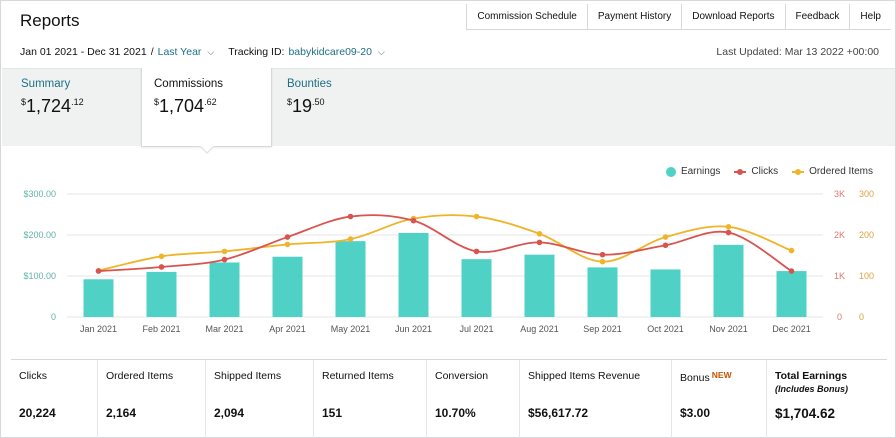  What do you see at coordinates (309, 84) in the screenshot?
I see `tile-label: Bounties` at bounding box center [309, 84].